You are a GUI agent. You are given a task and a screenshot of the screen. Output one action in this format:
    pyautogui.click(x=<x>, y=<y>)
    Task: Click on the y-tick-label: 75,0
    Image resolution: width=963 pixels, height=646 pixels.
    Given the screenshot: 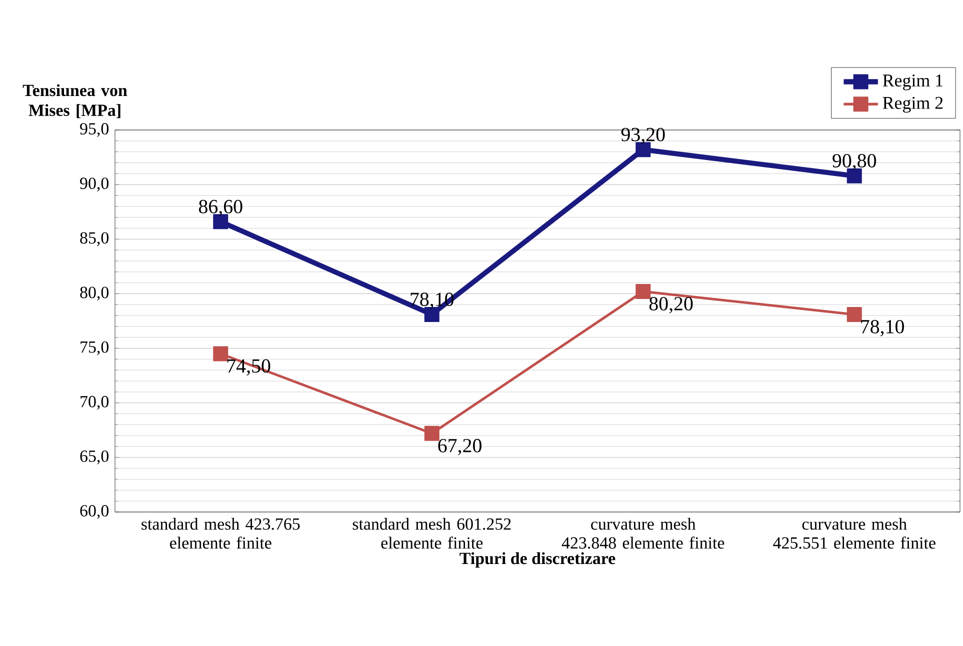 What is the action you would take?
    pyautogui.click(x=94, y=348)
    